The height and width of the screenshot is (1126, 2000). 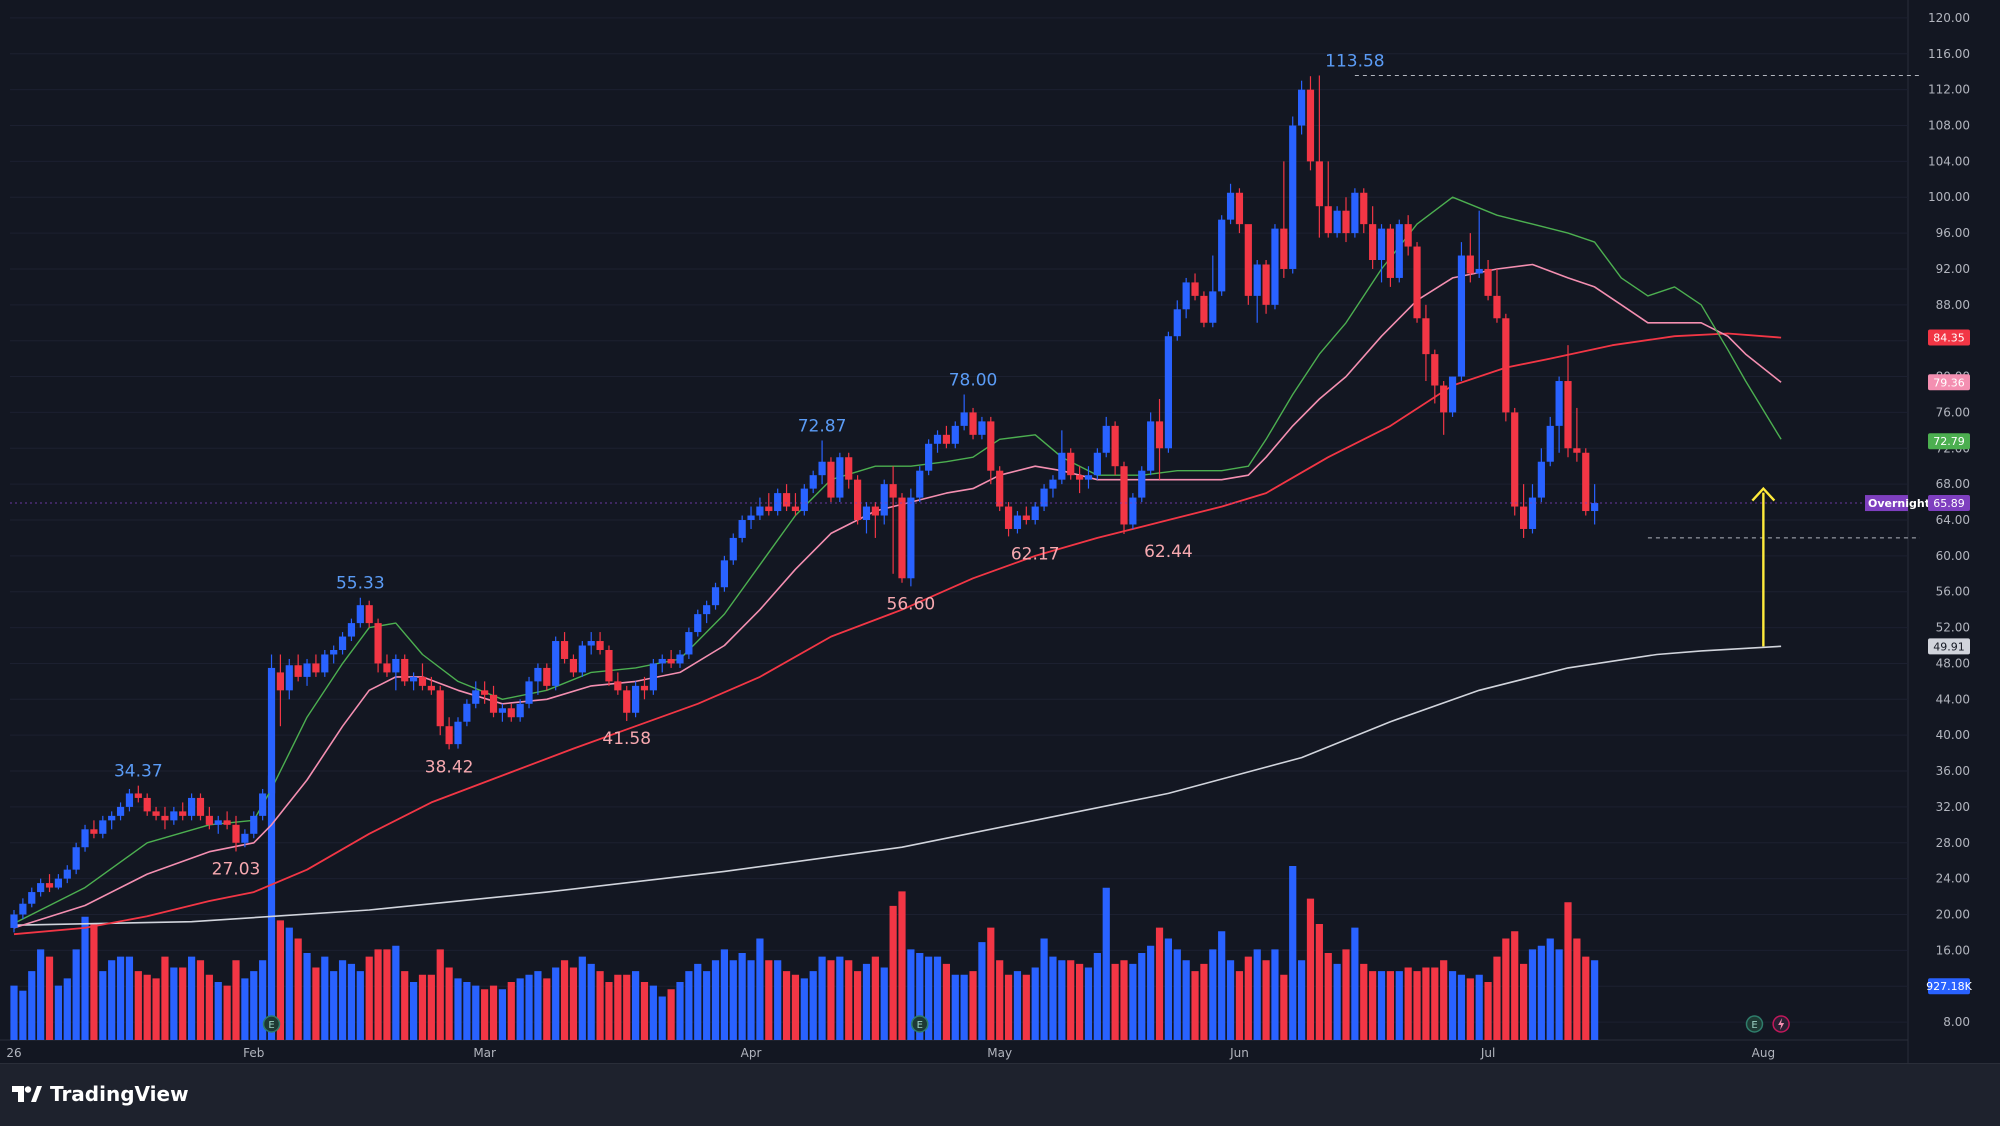 I want to click on tradingview-logo: TradingView, so click(x=100, y=1094).